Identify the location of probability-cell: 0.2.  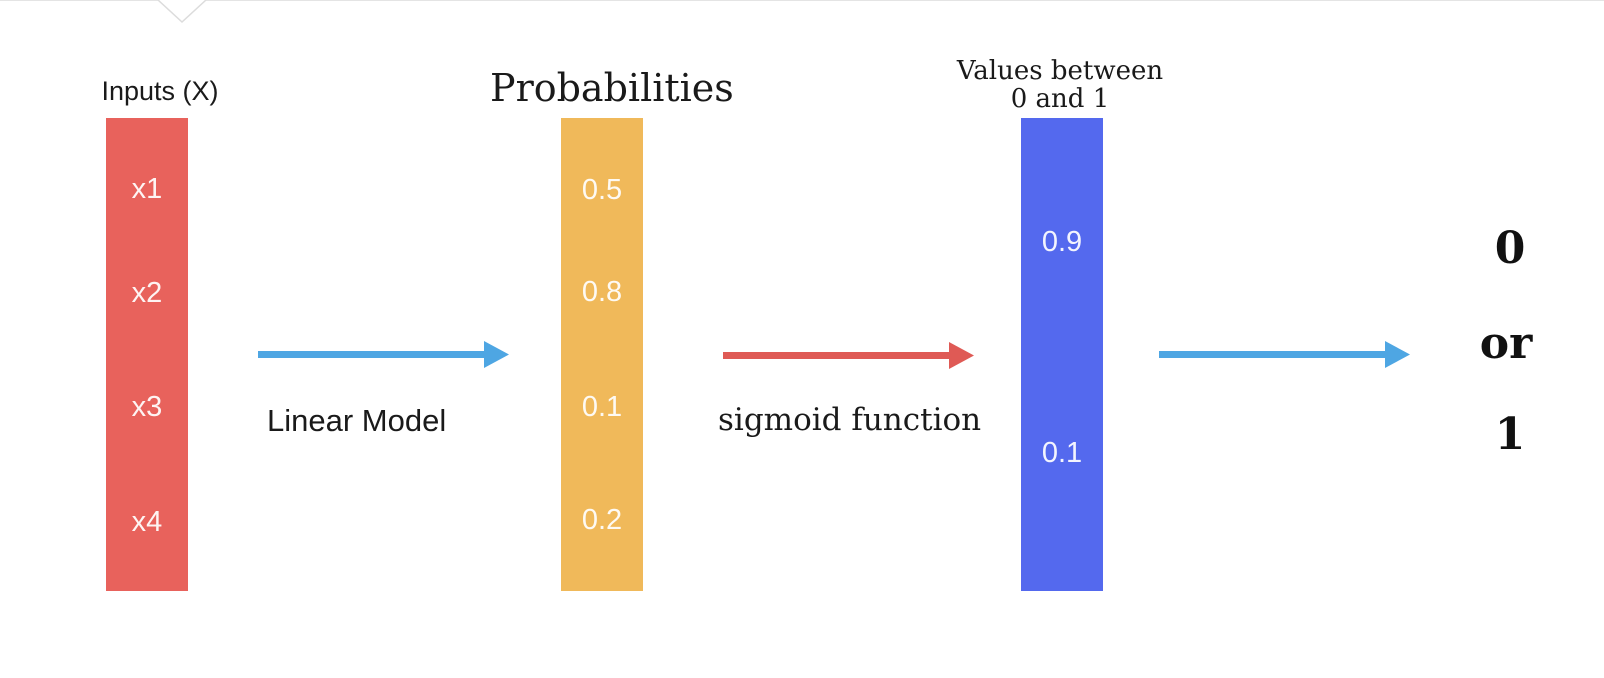
(602, 520).